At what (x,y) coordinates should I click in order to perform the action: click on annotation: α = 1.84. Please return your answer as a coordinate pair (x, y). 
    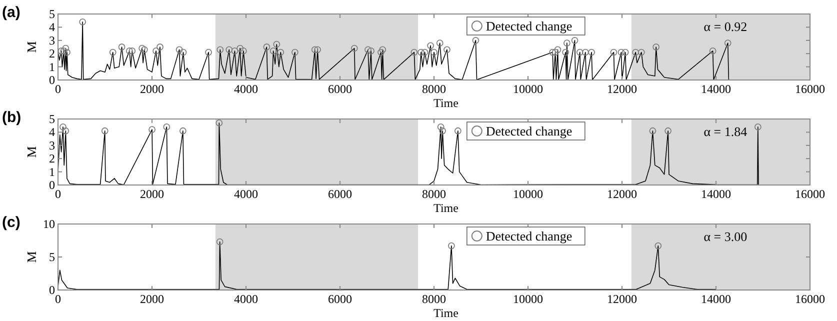
    Looking at the image, I should click on (726, 131).